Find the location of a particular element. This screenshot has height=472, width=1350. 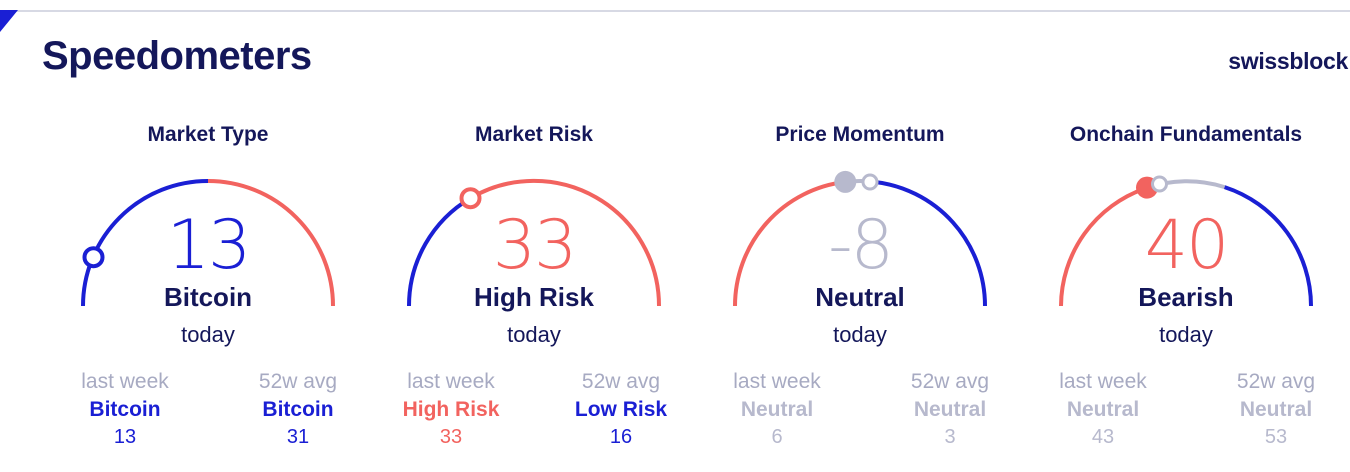

last-week-stat: last week Neutral 6 is located at coordinates (777, 409).